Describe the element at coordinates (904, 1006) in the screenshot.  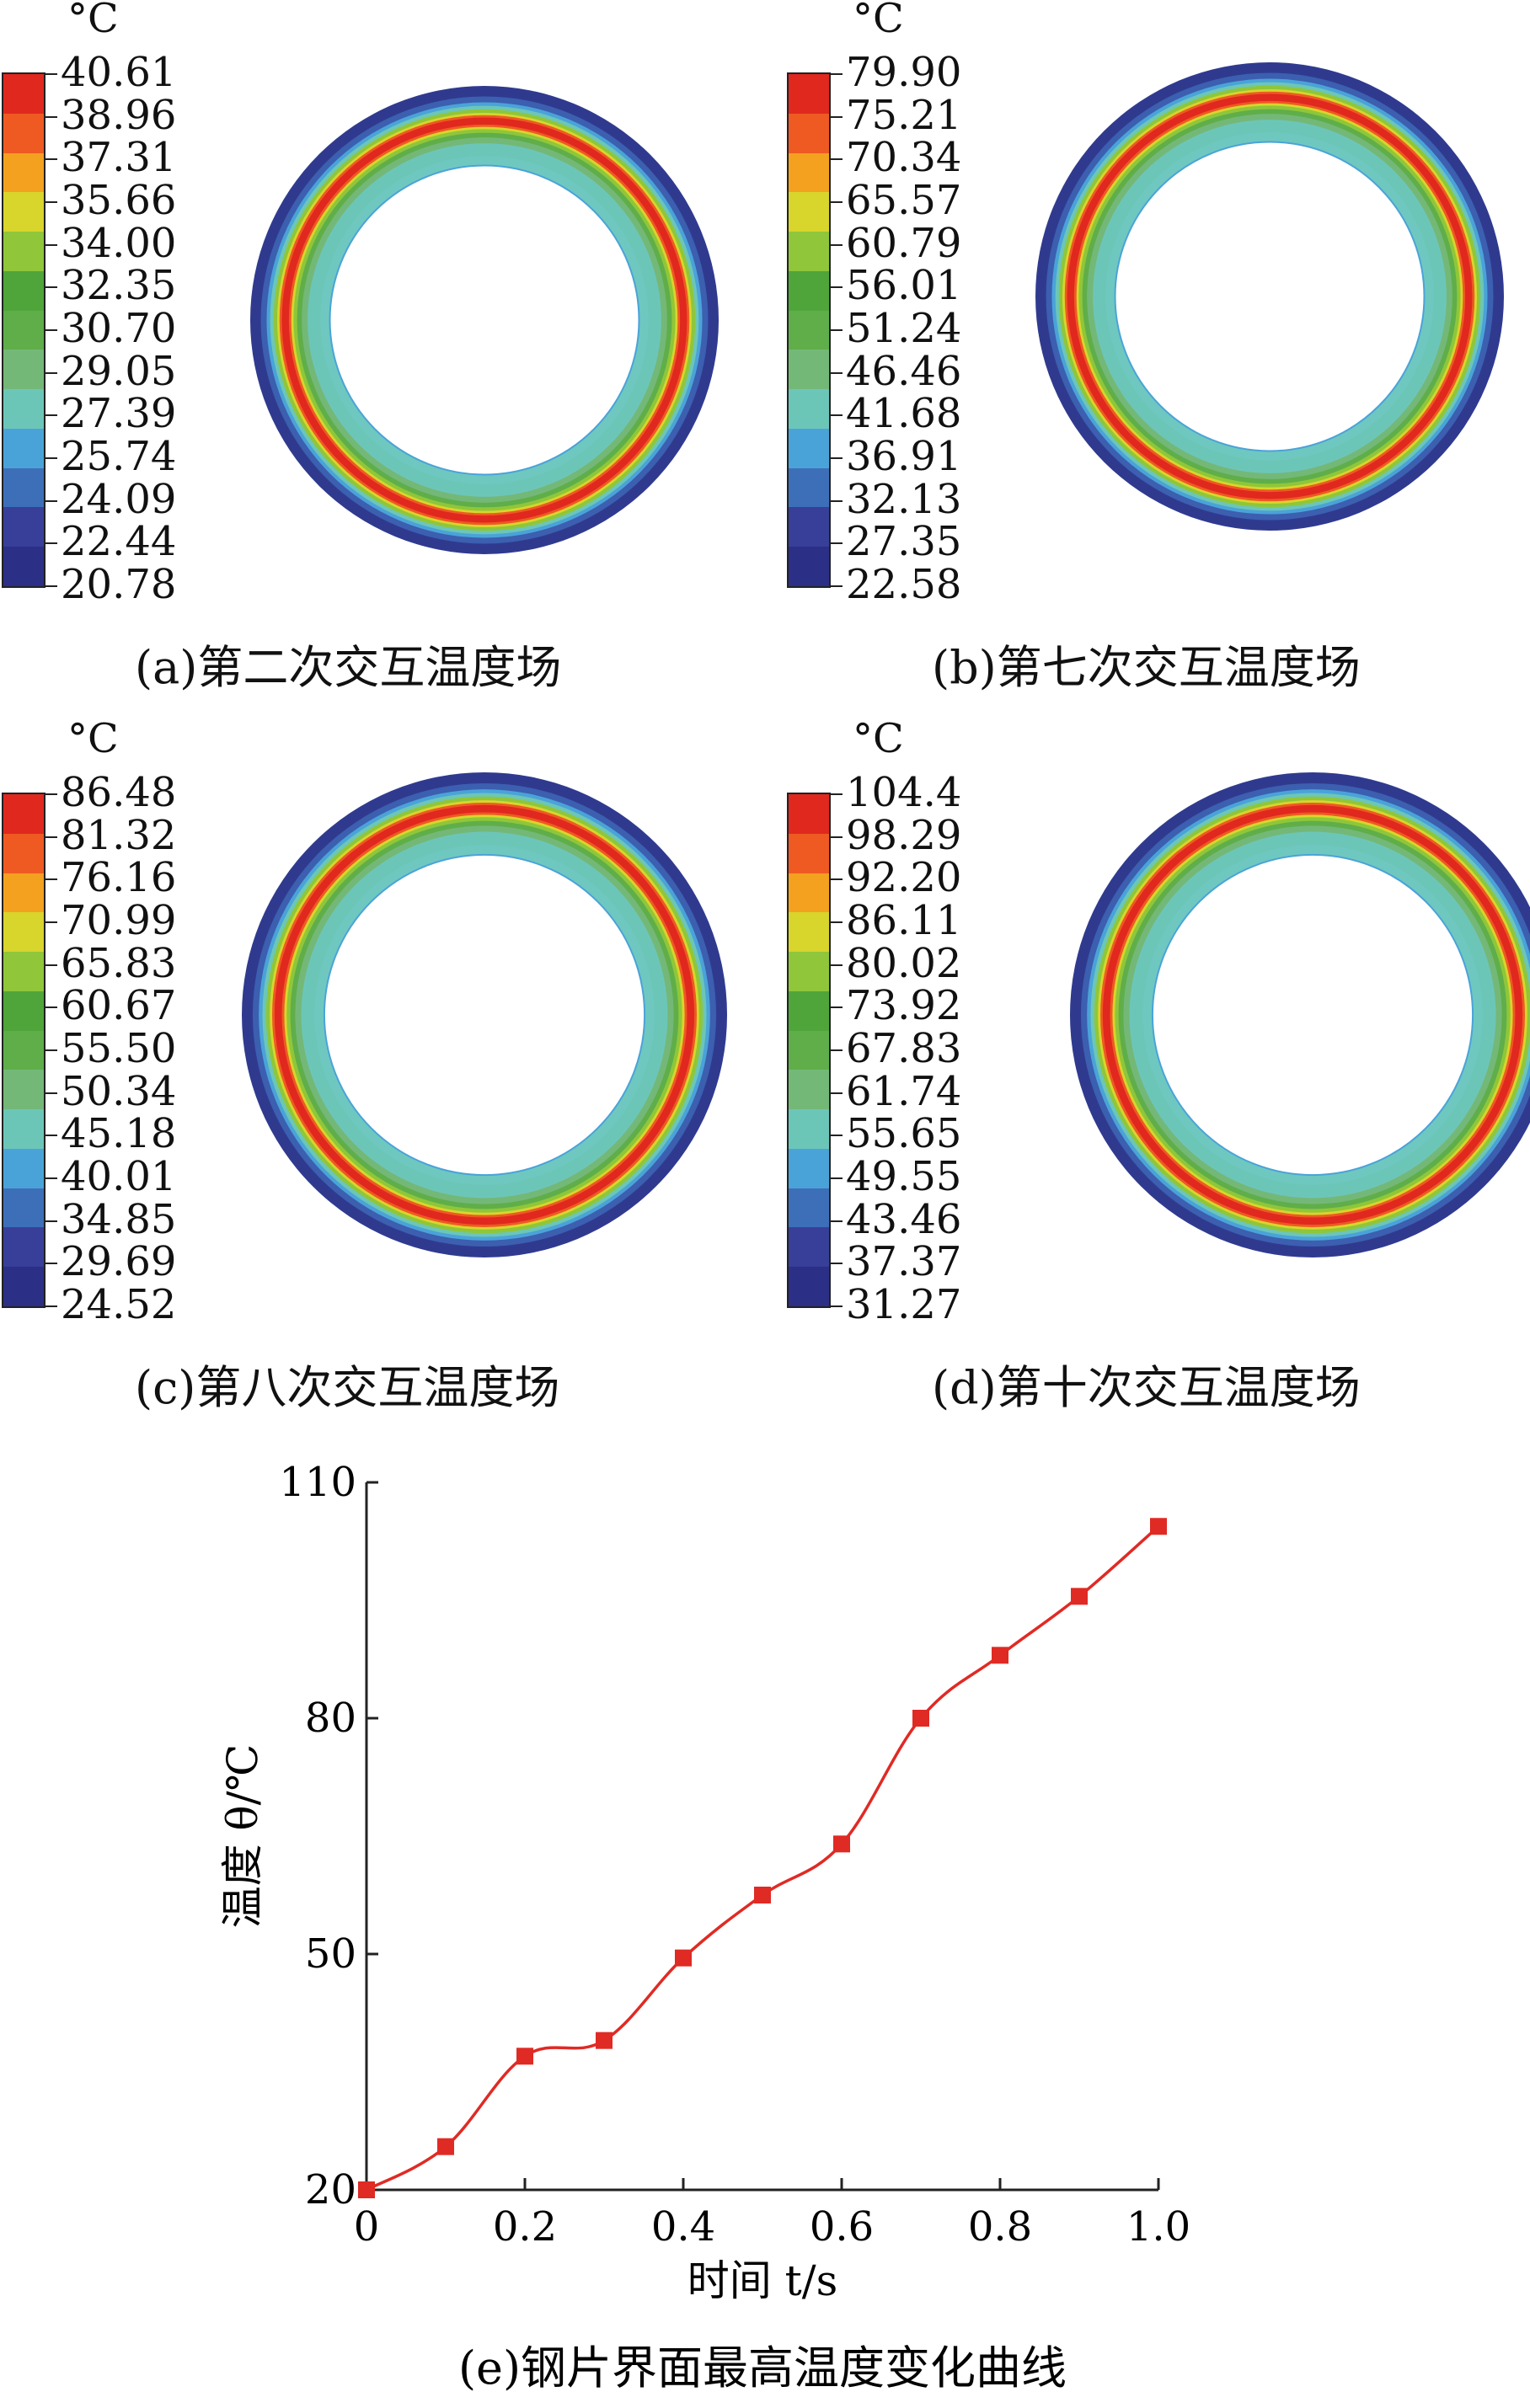
I see `legend-tick-label: 73.92` at that location.